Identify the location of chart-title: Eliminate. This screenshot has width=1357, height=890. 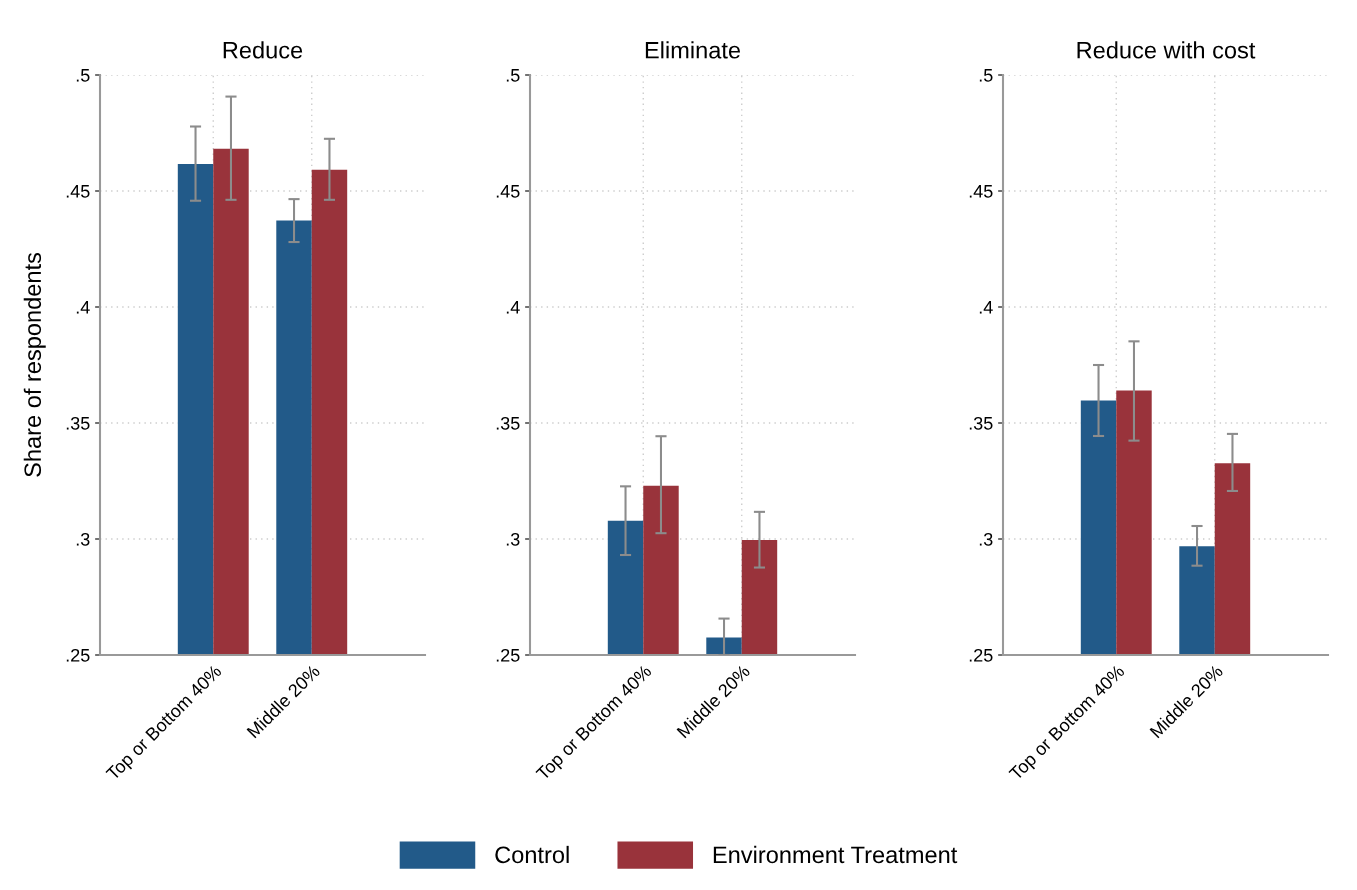
(693, 50).